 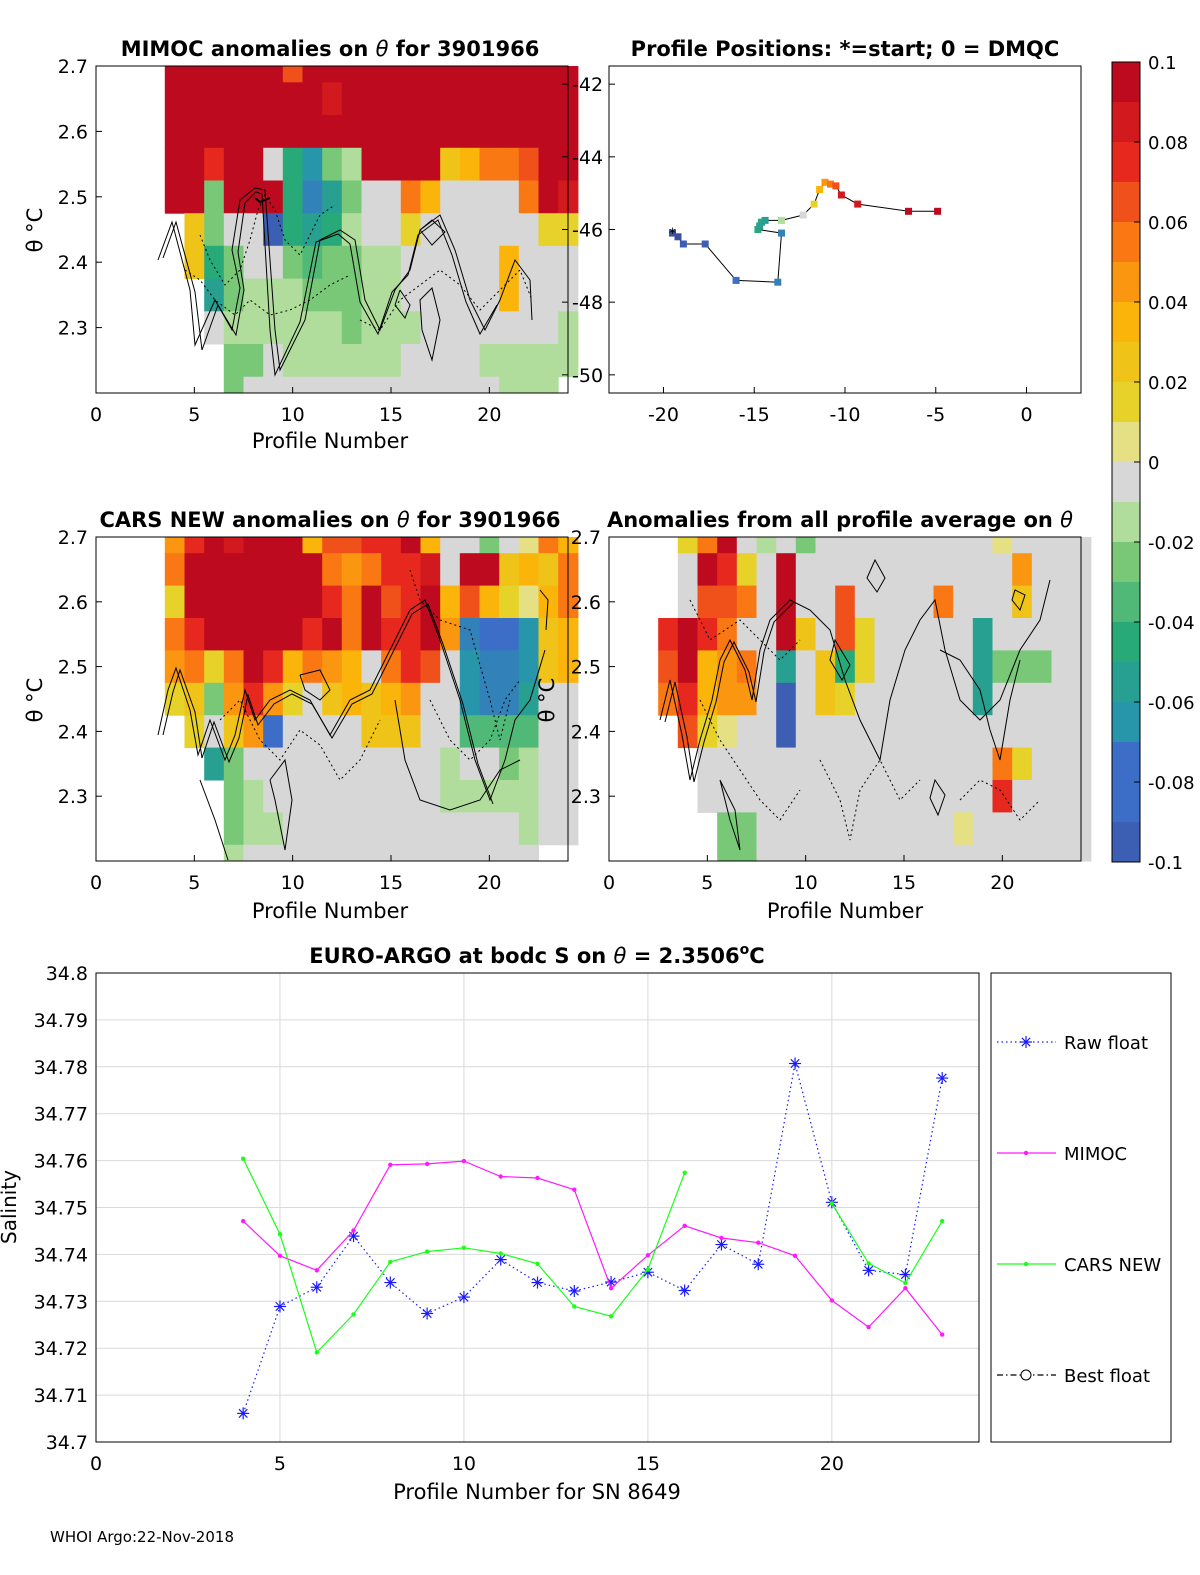 What do you see at coordinates (805, 232) in the screenshot?
I see `track-points: *` at bounding box center [805, 232].